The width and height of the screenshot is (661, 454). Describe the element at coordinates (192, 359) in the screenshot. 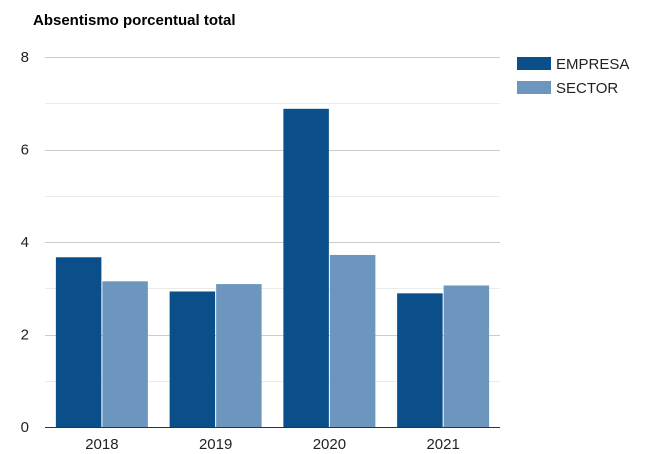

I see `bar-empresa-2019` at that location.